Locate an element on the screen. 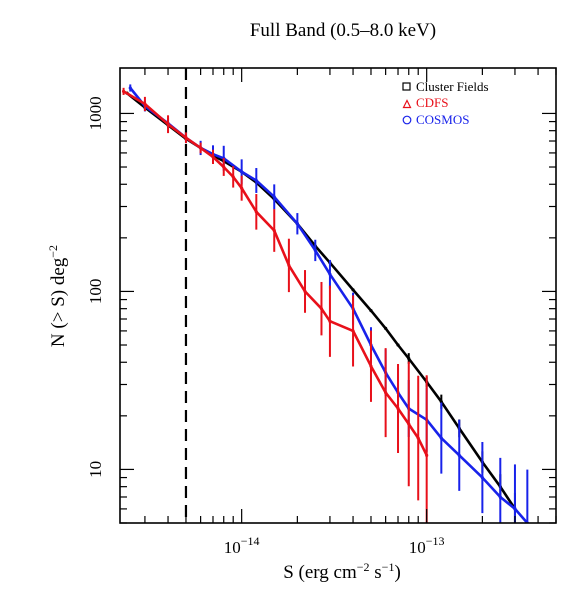  x-tick-label-exp: −13 is located at coordinates (435, 541).